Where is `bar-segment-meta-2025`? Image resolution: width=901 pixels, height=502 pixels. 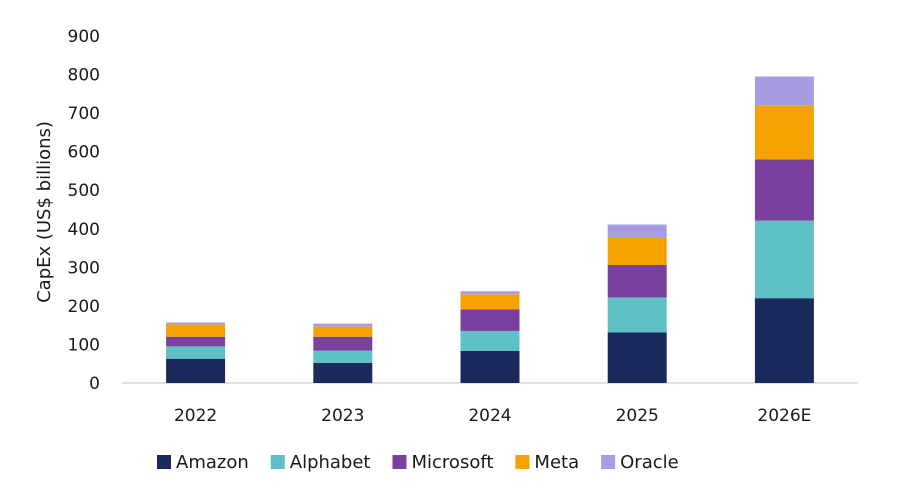 bar-segment-meta-2025 is located at coordinates (637, 252).